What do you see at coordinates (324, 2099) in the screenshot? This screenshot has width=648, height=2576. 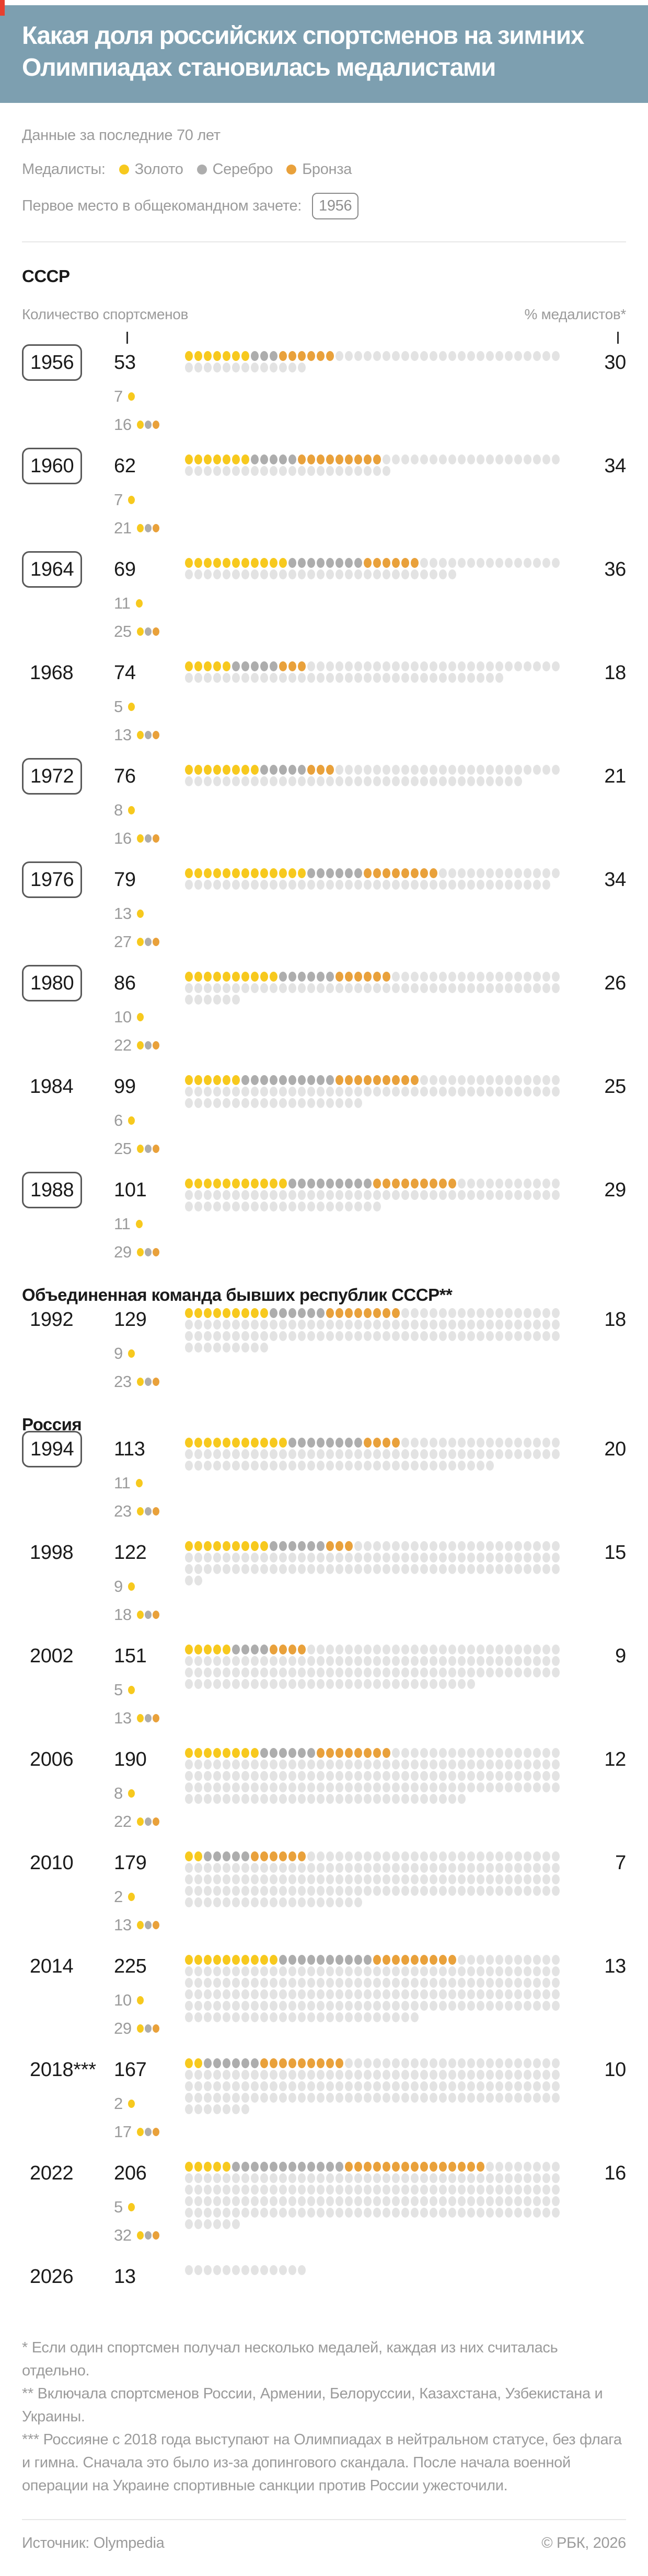 I see `year-row: 2018*** 167 2 17 10` at bounding box center [324, 2099].